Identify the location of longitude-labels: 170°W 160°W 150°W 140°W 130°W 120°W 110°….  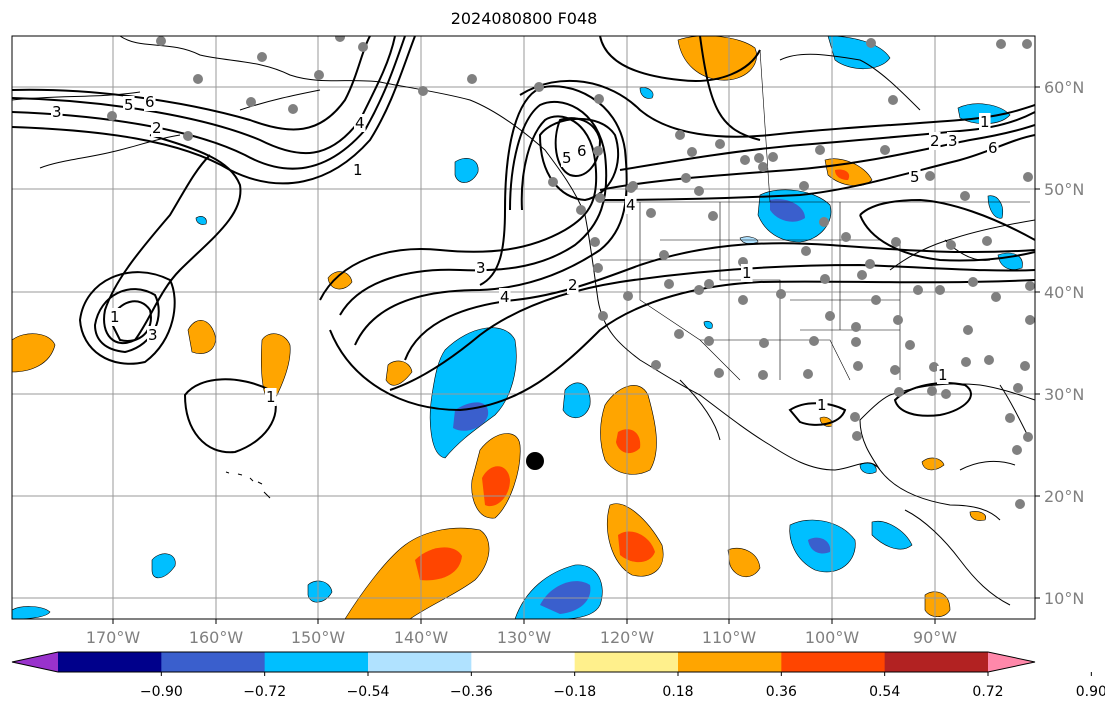
(521, 637).